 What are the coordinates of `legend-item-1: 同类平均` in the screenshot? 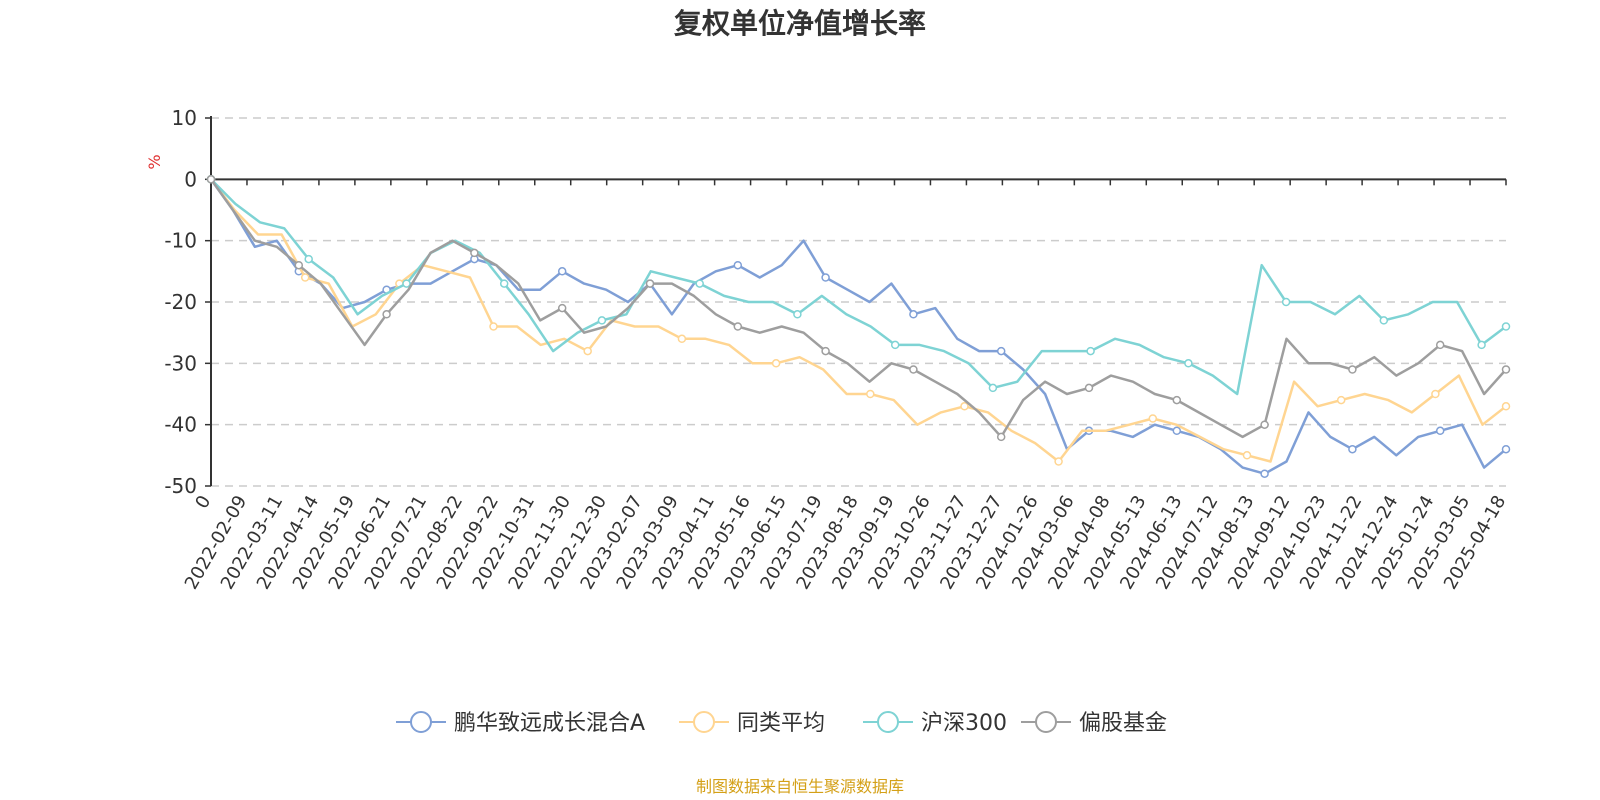 It's located at (752, 723).